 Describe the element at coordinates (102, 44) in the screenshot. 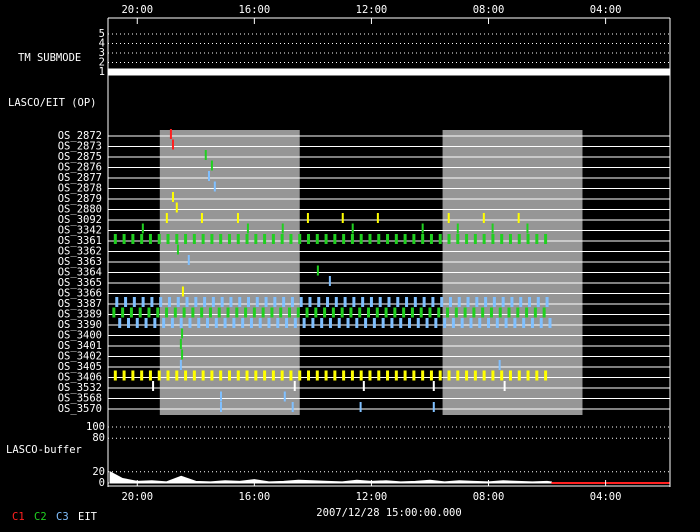

I see `y-tick-label: 4` at that location.